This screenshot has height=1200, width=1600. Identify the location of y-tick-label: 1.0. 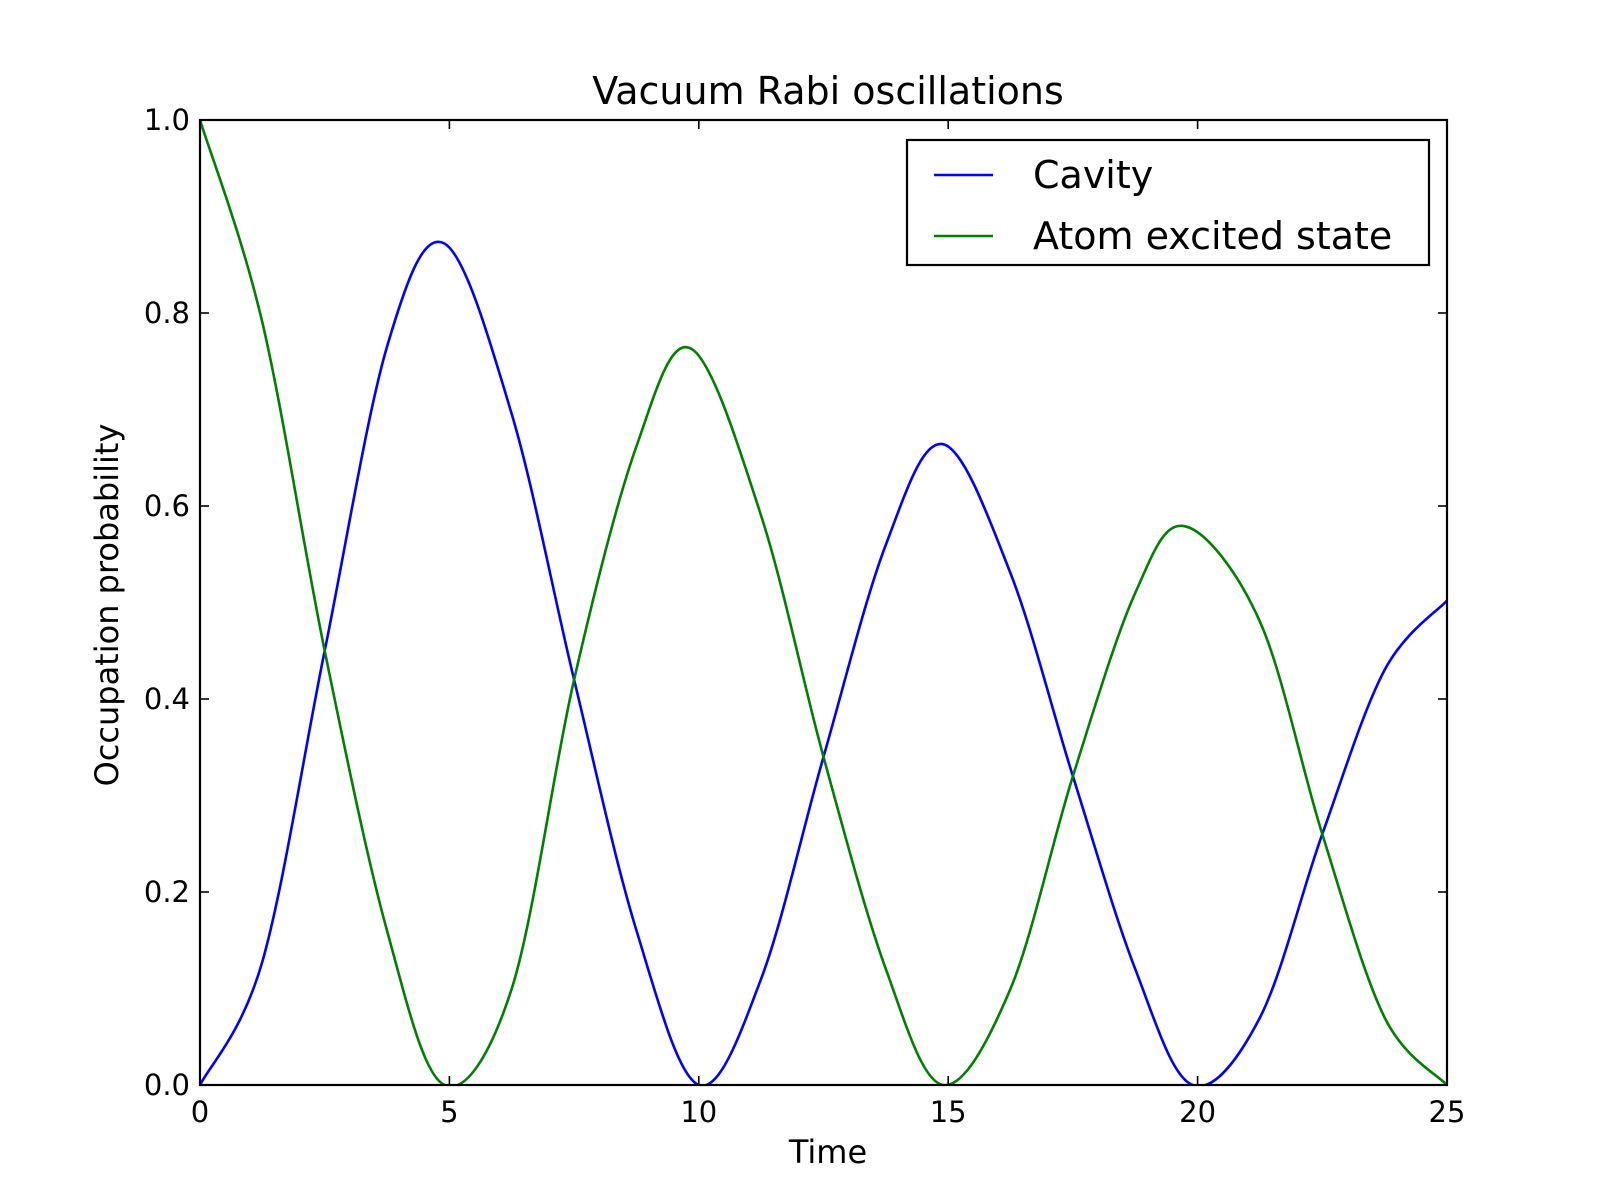
(167, 120).